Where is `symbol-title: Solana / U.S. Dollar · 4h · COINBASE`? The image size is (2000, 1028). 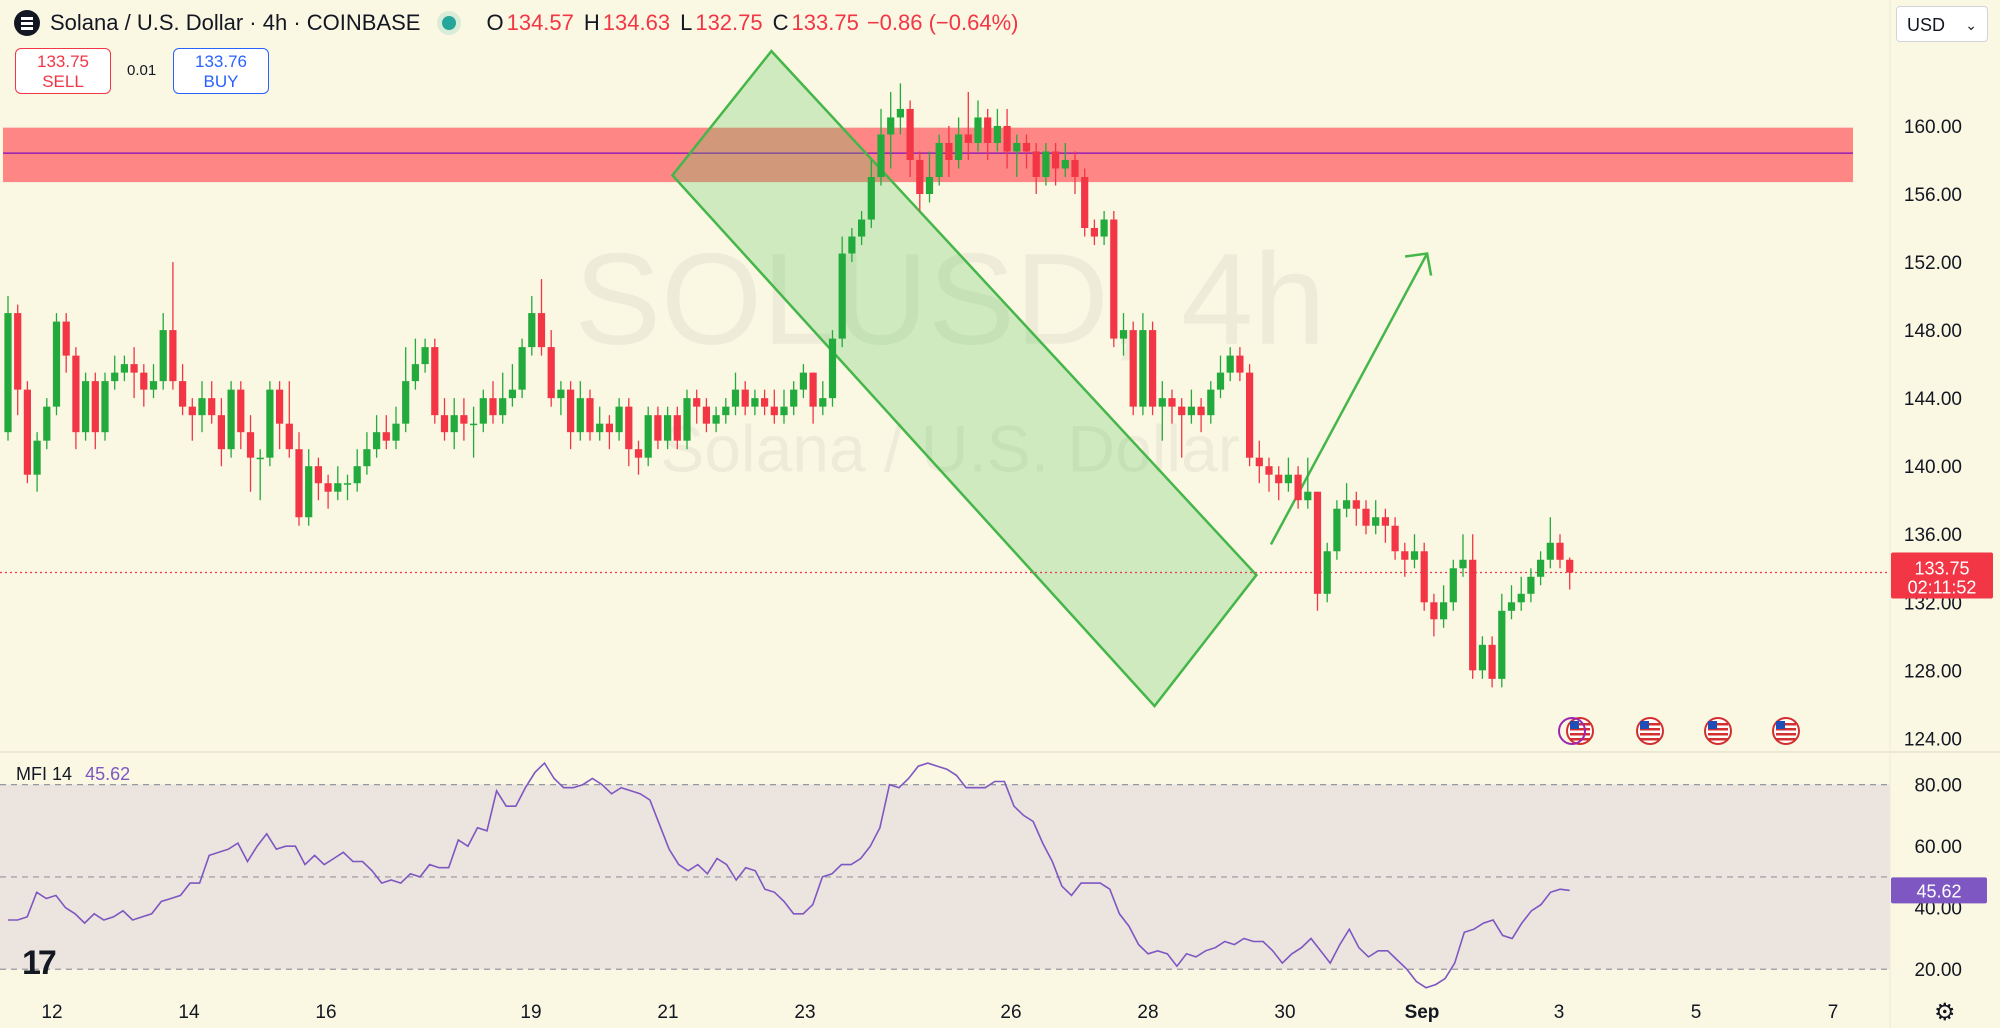
symbol-title: Solana / U.S. Dollar · 4h · COINBASE is located at coordinates (235, 22).